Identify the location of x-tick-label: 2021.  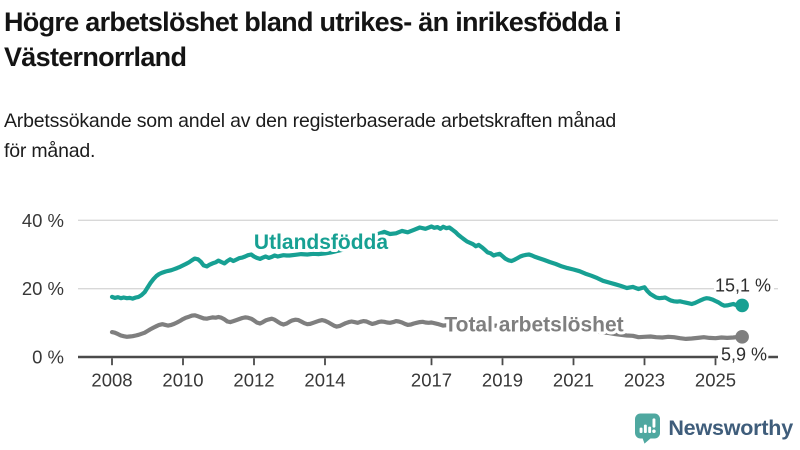
(573, 380).